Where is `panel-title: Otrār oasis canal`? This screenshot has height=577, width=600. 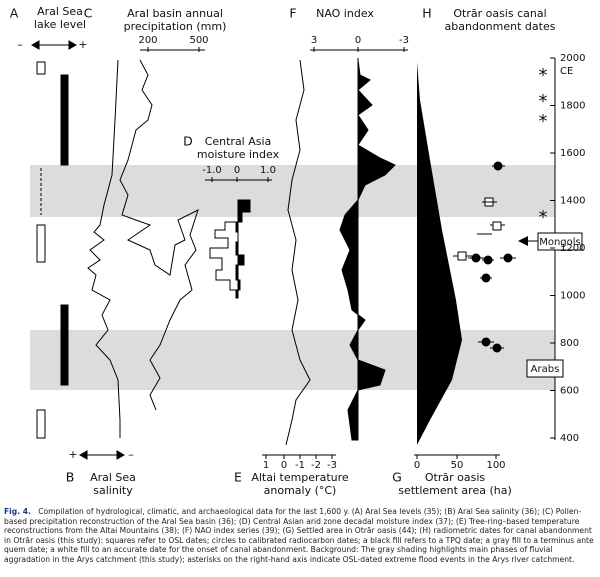
panel-title: Otrār oasis canal is located at coordinates (499, 13).